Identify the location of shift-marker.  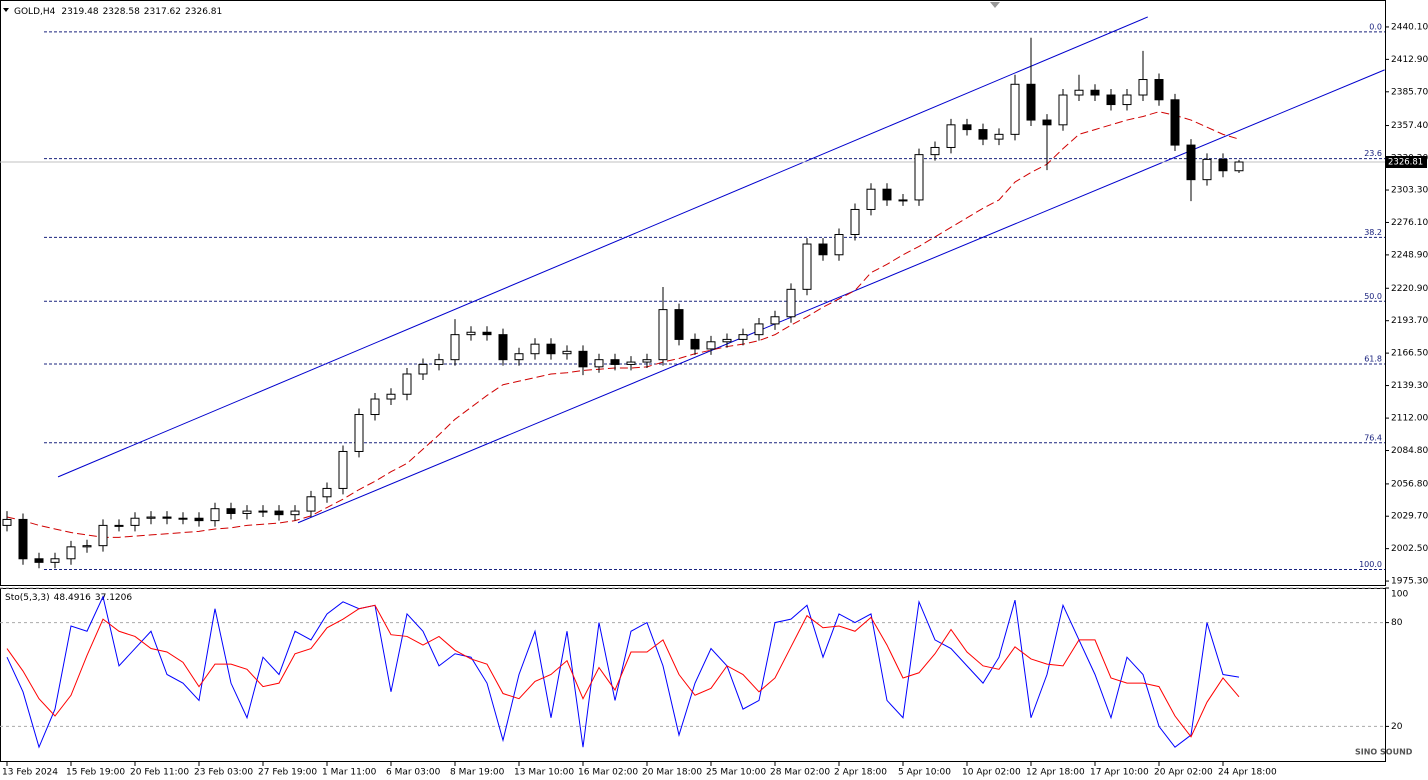
(995, 5).